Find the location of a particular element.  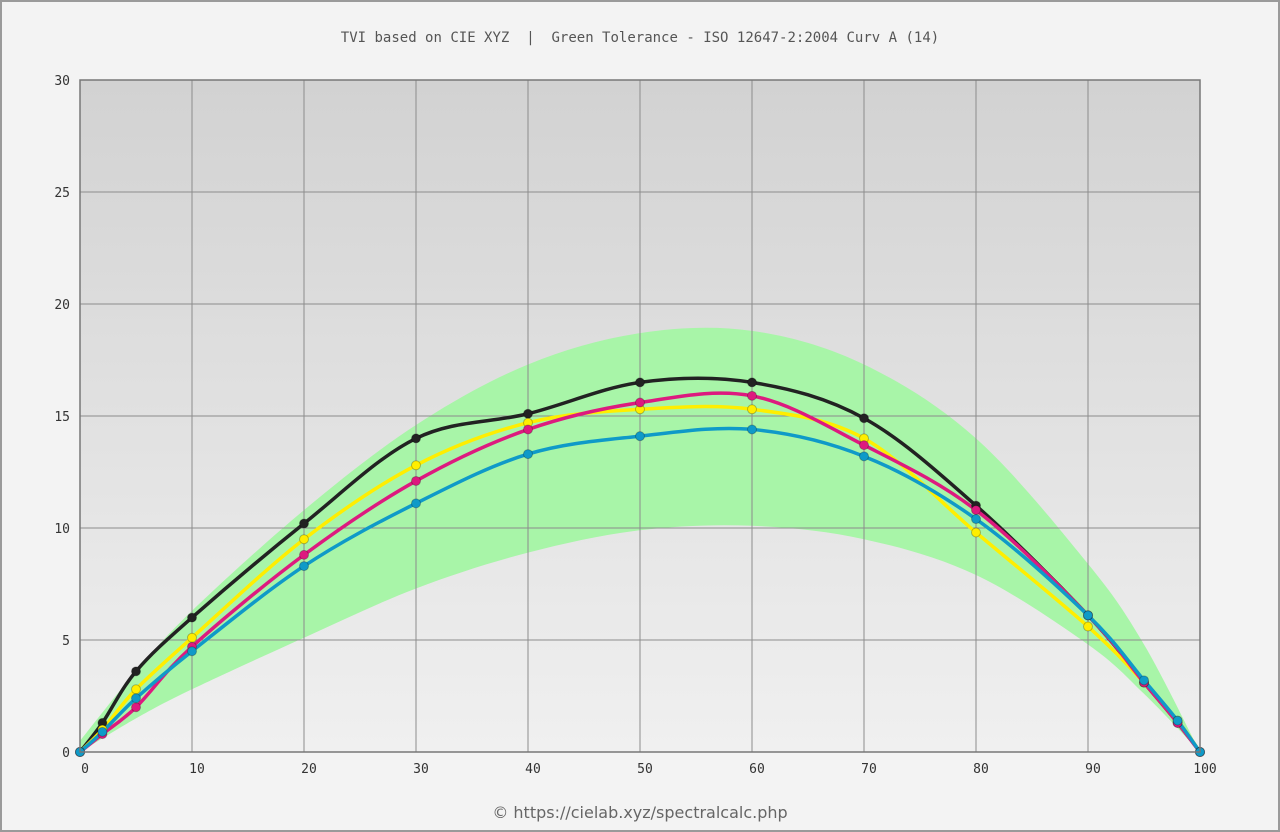

y-tick-label: 10 is located at coordinates (62, 529).